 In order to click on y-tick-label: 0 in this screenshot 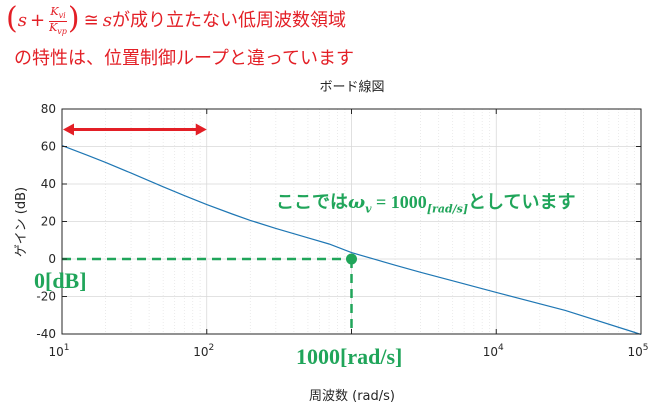, I will do `click(52, 259)`.